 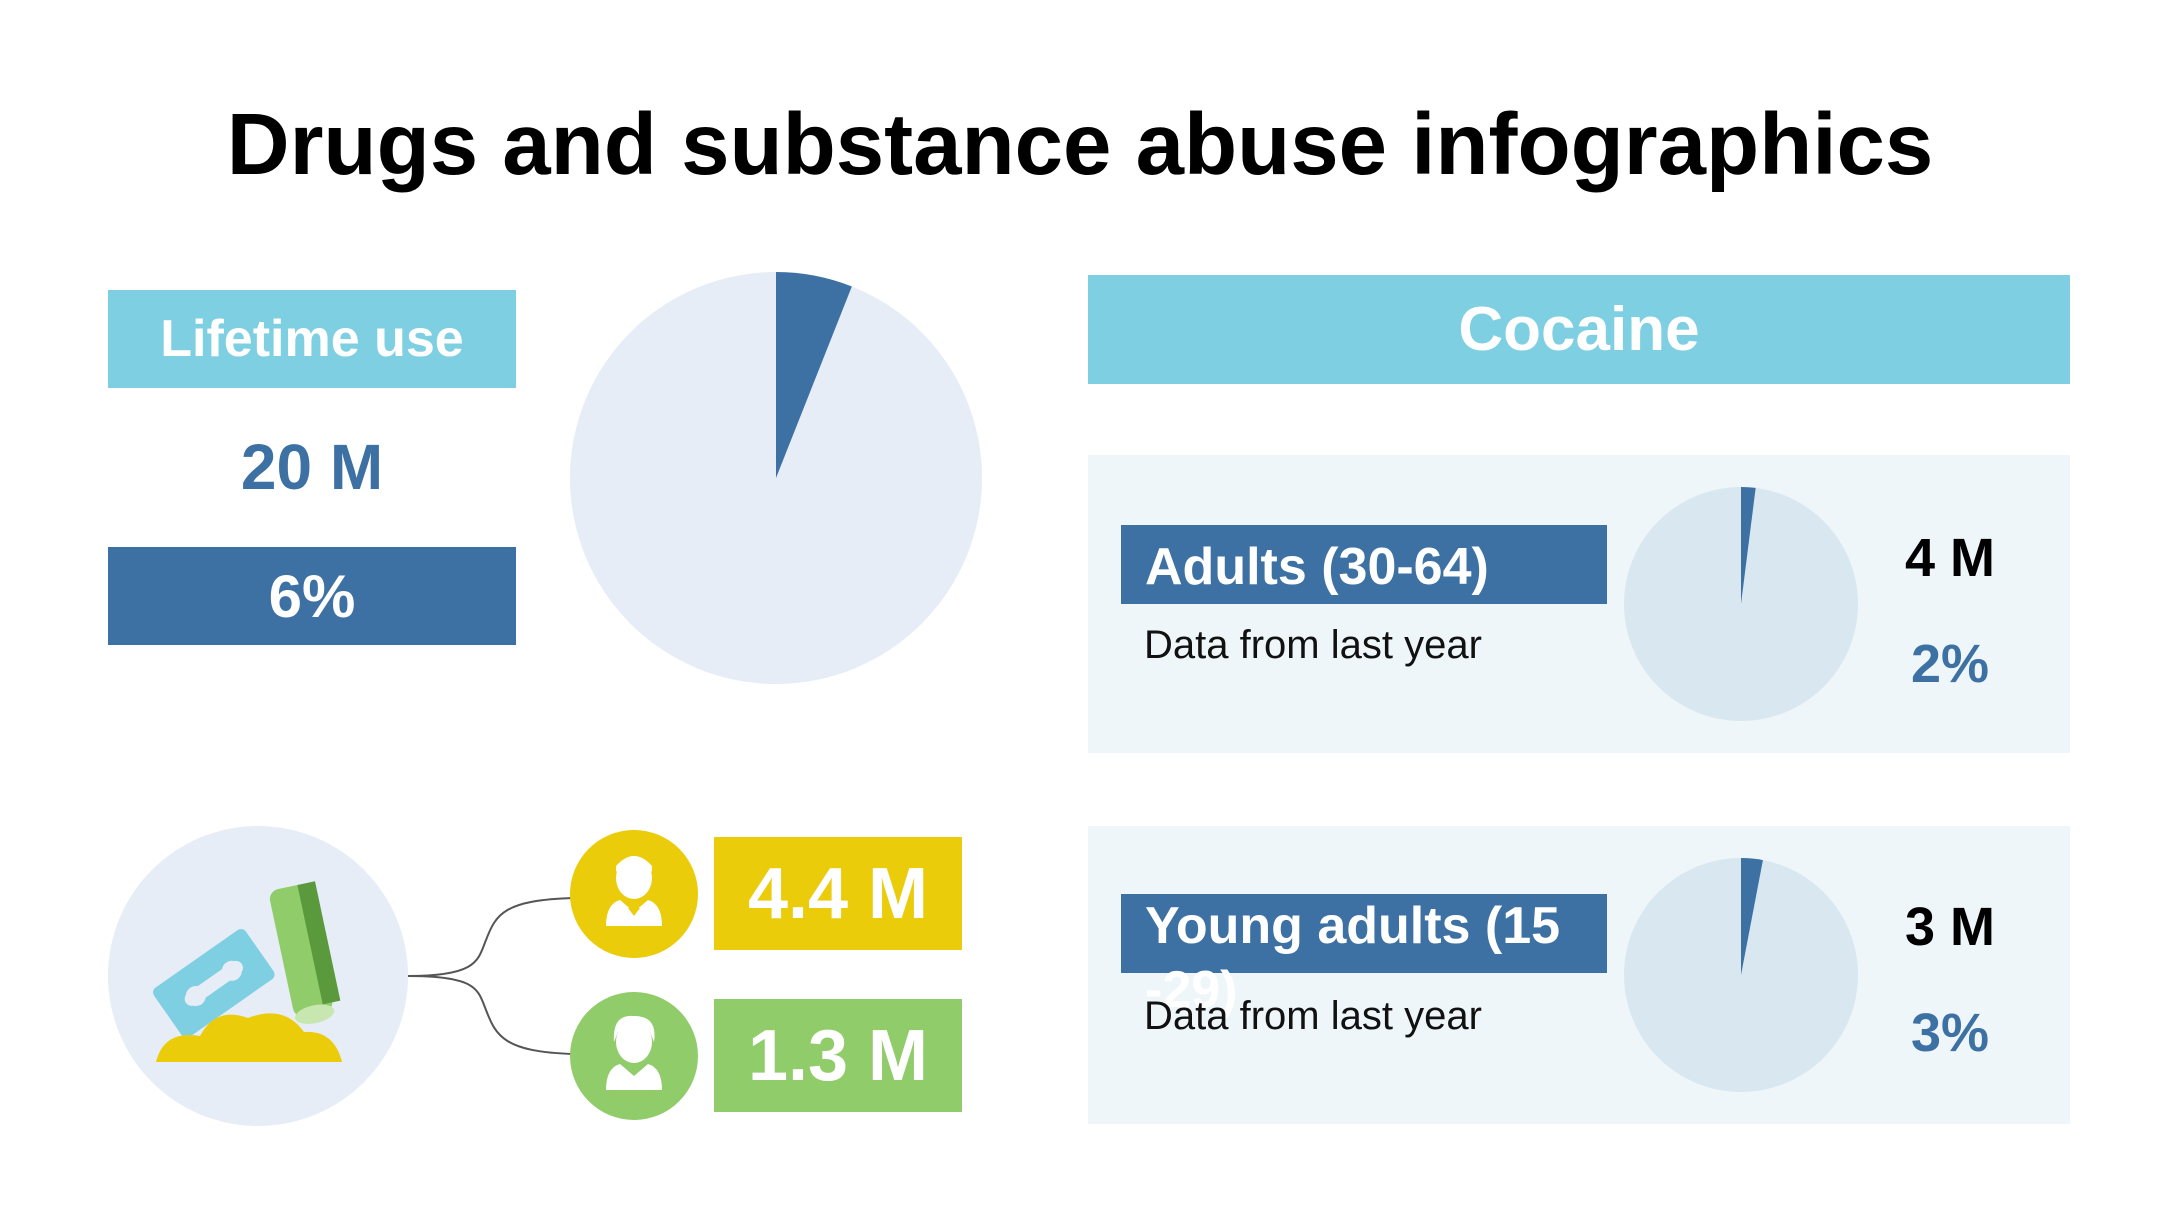 I want to click on adults-pie-slice-users, so click(x=1748, y=545).